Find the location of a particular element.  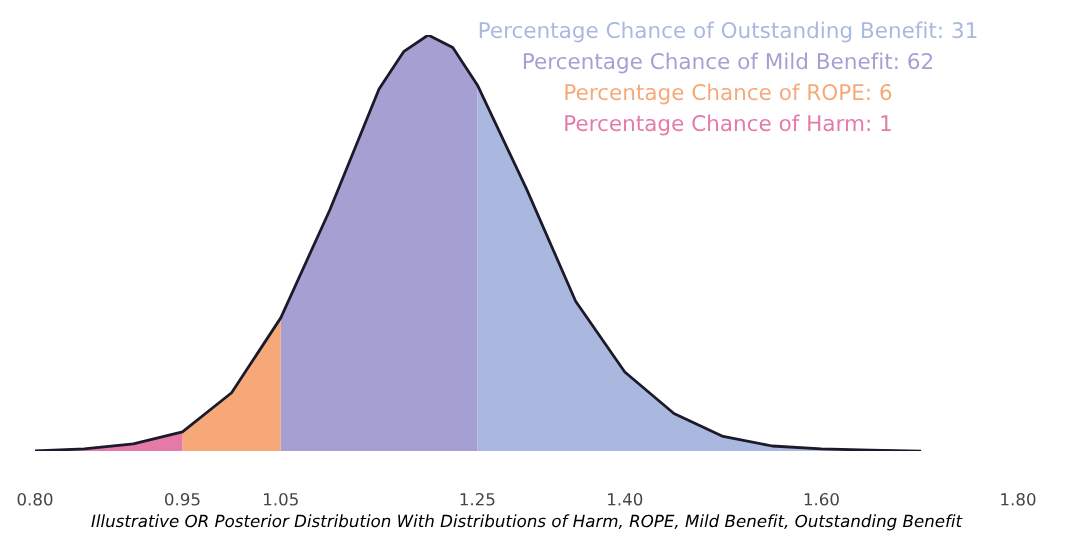

x-tick-label: 1.25 is located at coordinates (477, 499).